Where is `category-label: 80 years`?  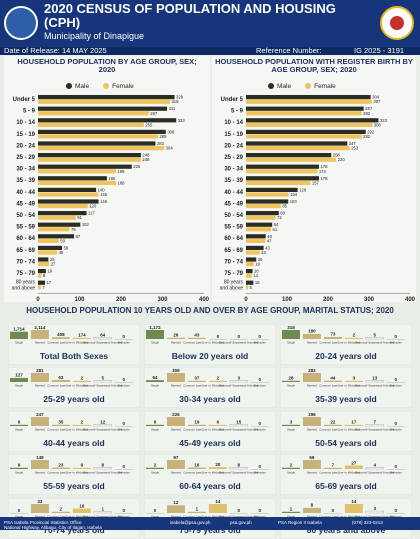
category-label: 80 years is located at coordinates (26, 283).